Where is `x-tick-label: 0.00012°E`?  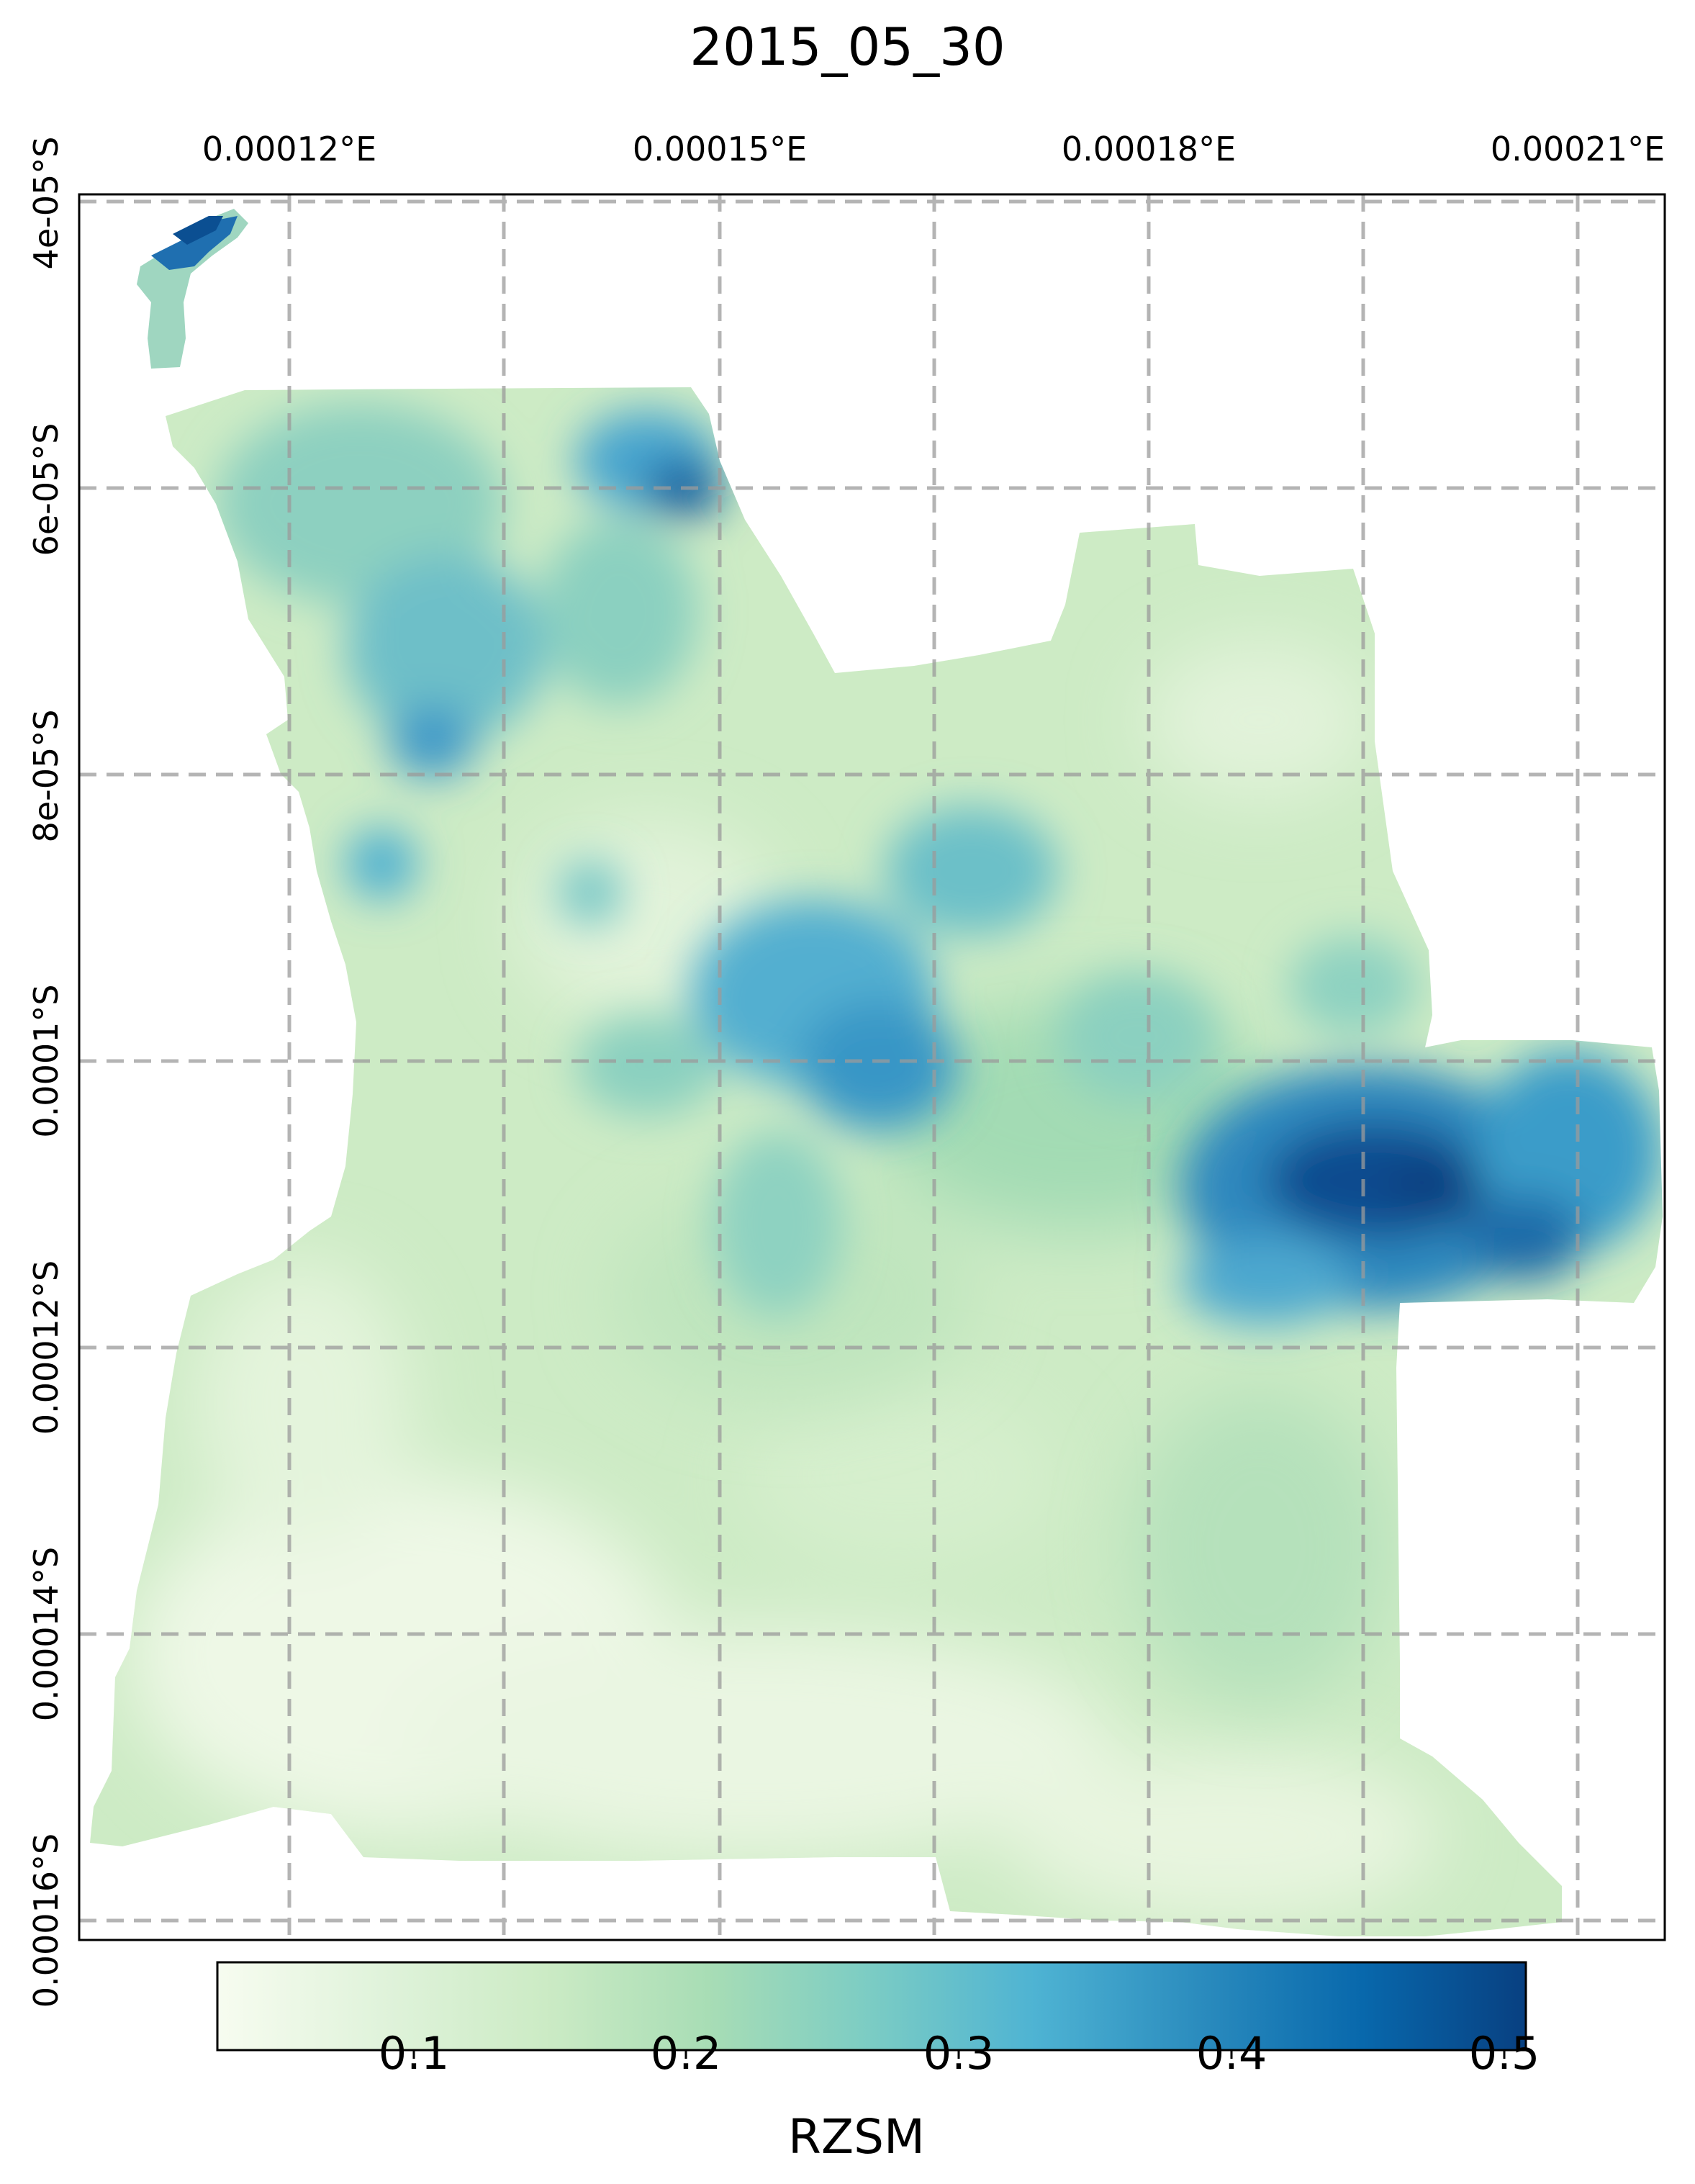
x-tick-label: 0.00012°E is located at coordinates (289, 149).